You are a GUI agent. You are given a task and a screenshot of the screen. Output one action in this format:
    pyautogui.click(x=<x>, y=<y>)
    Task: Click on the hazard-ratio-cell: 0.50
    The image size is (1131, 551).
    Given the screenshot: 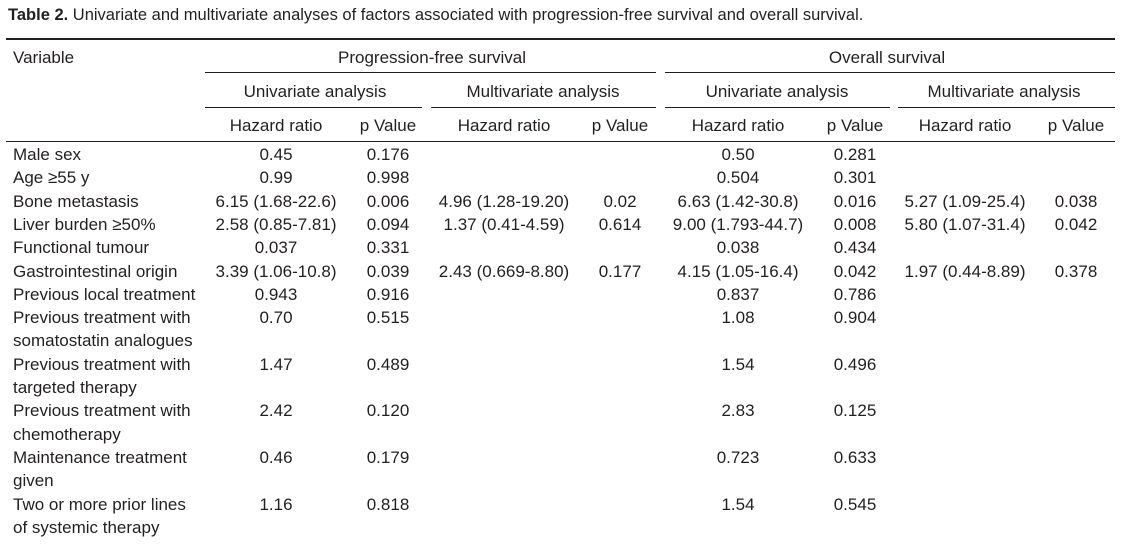 What is the action you would take?
    pyautogui.click(x=738, y=154)
    